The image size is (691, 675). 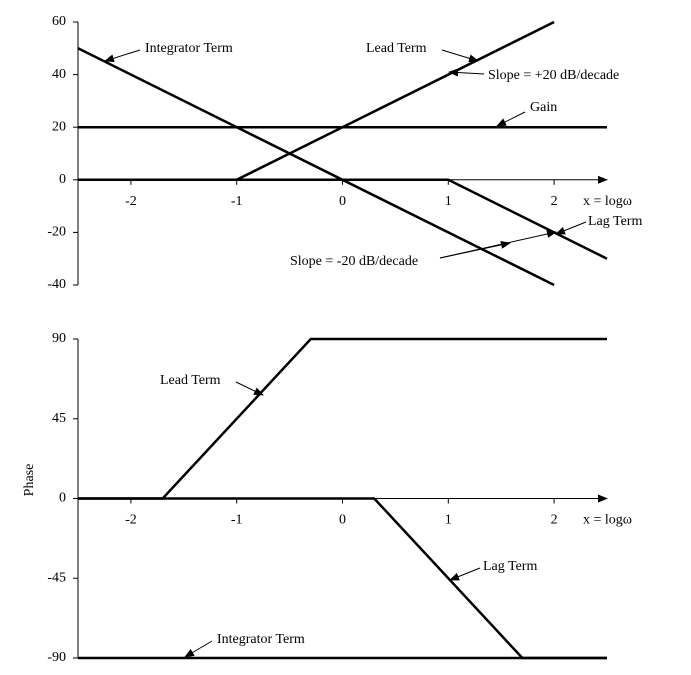 I want to click on y-axis-label: Phase, so click(x=29, y=480).